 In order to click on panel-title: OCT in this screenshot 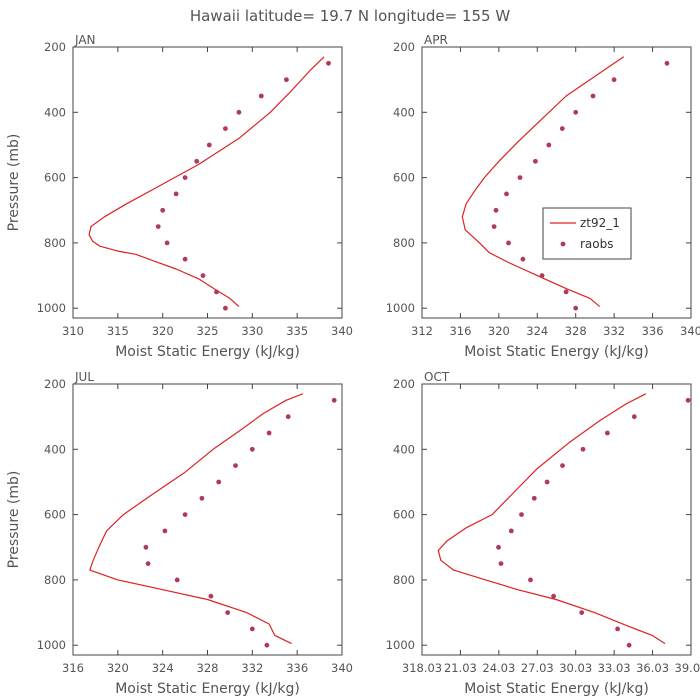, I will do `click(437, 377)`.